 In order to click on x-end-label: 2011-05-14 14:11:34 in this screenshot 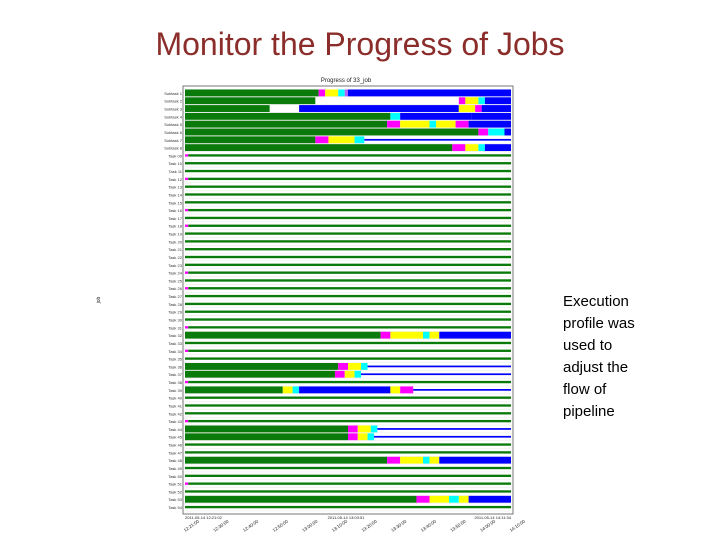, I will do `click(492, 517)`.